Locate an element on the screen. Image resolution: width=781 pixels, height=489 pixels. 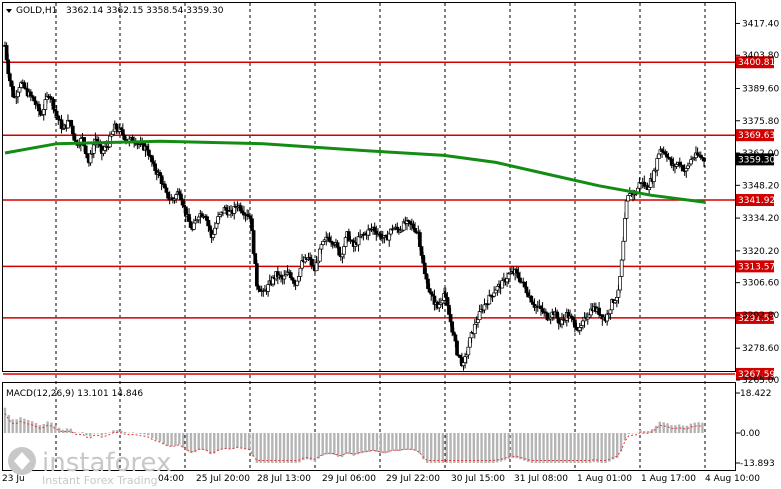
symbol-timeframe: GOLD,H1 is located at coordinates (36, 11).